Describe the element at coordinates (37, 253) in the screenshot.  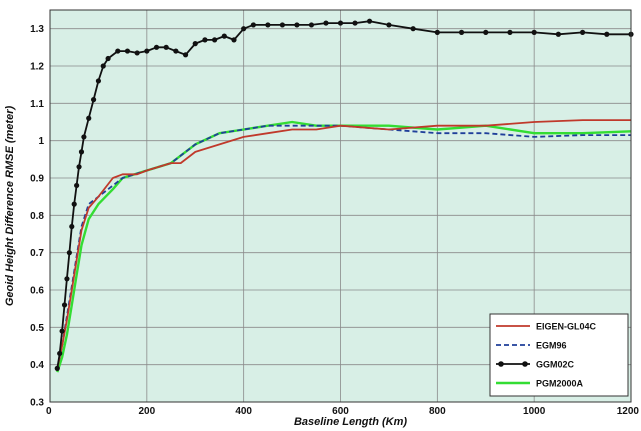
I see `y-tick-label: 0.7` at that location.